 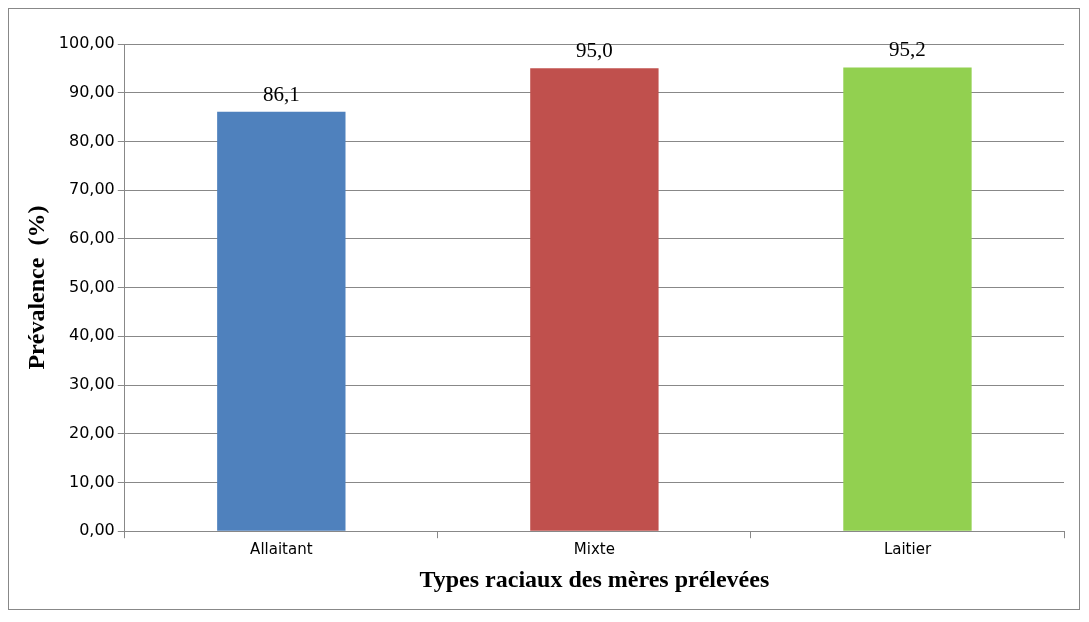 I want to click on y-tick-label: 70,00, so click(x=91, y=189).